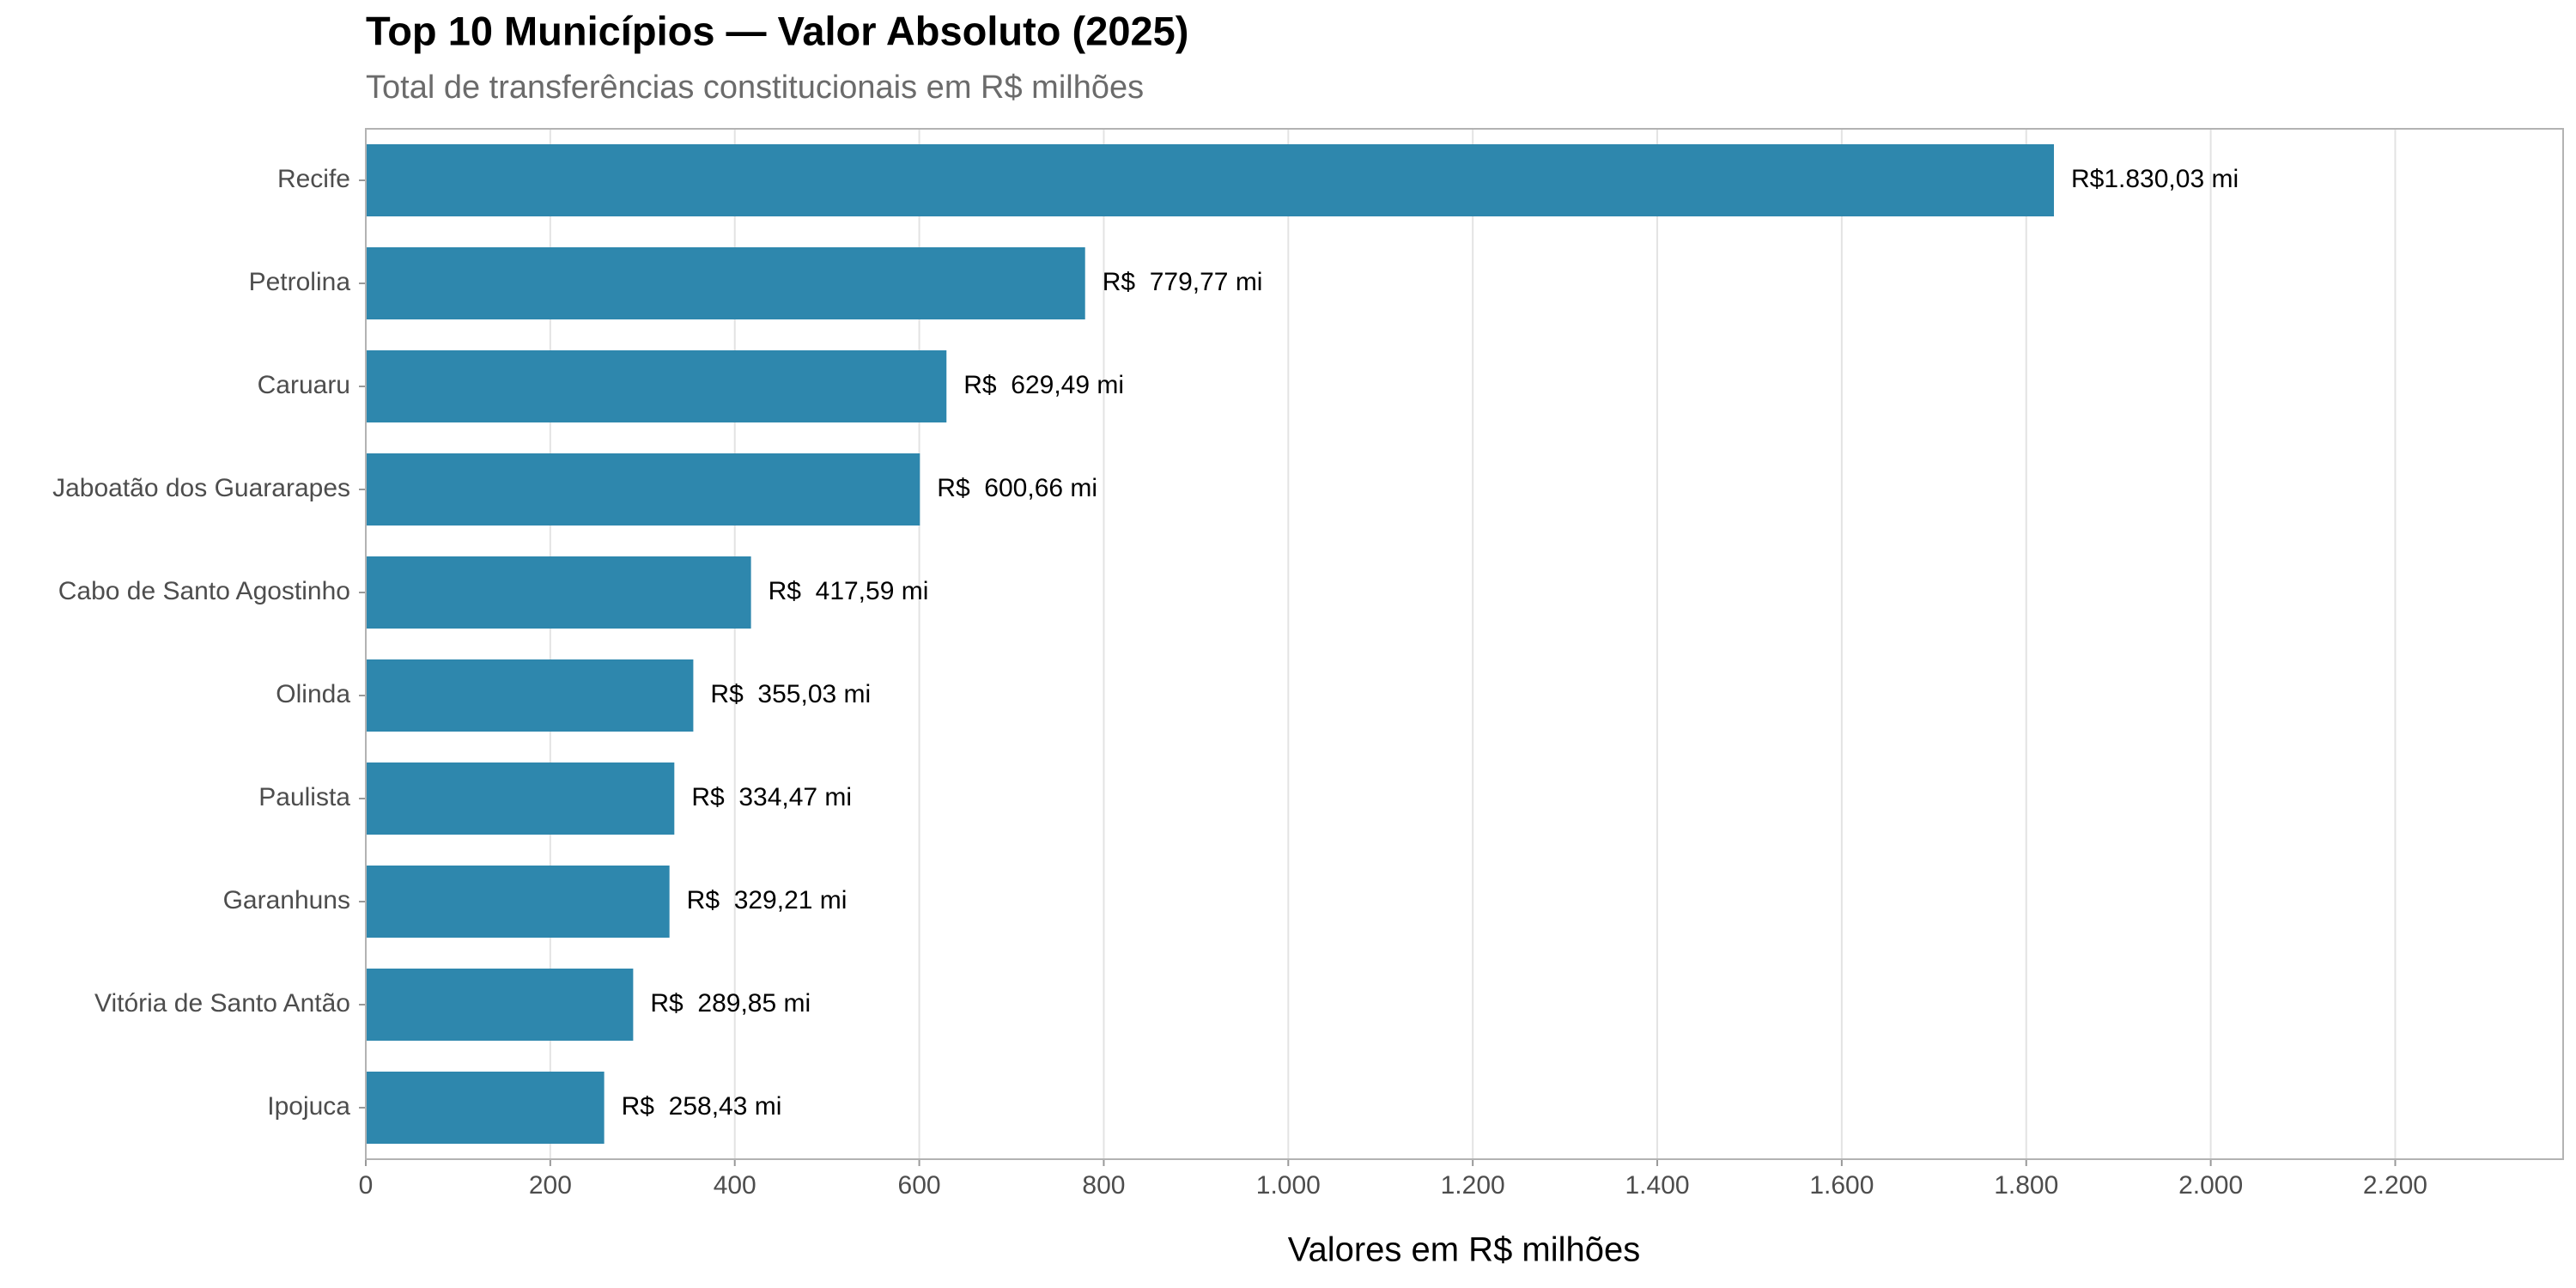 The height and width of the screenshot is (1288, 2576). I want to click on x-tick-label: 1.600, so click(1842, 1185).